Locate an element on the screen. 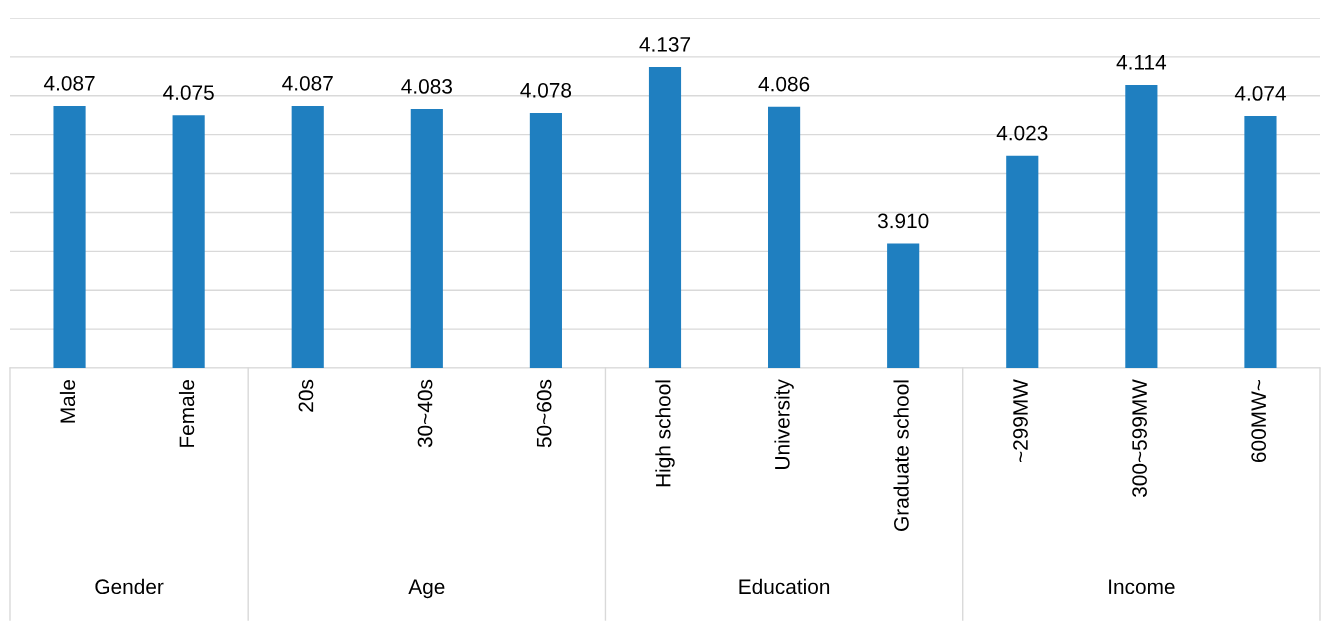  data-label: 3.910 is located at coordinates (903, 221).